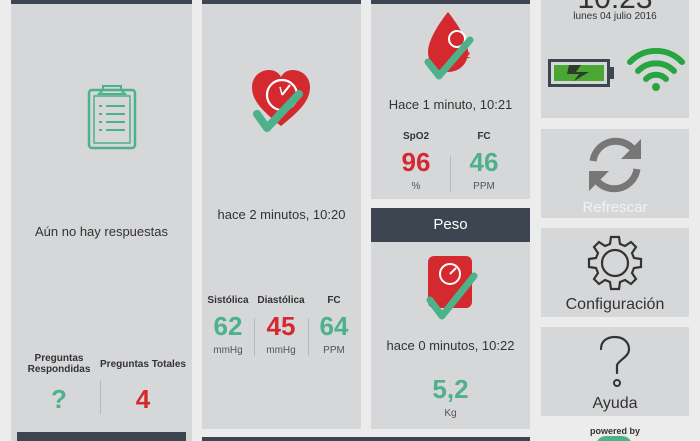 This screenshot has width=700, height=441. What do you see at coordinates (416, 186) in the screenshot?
I see `spo2-unit: %` at bounding box center [416, 186].